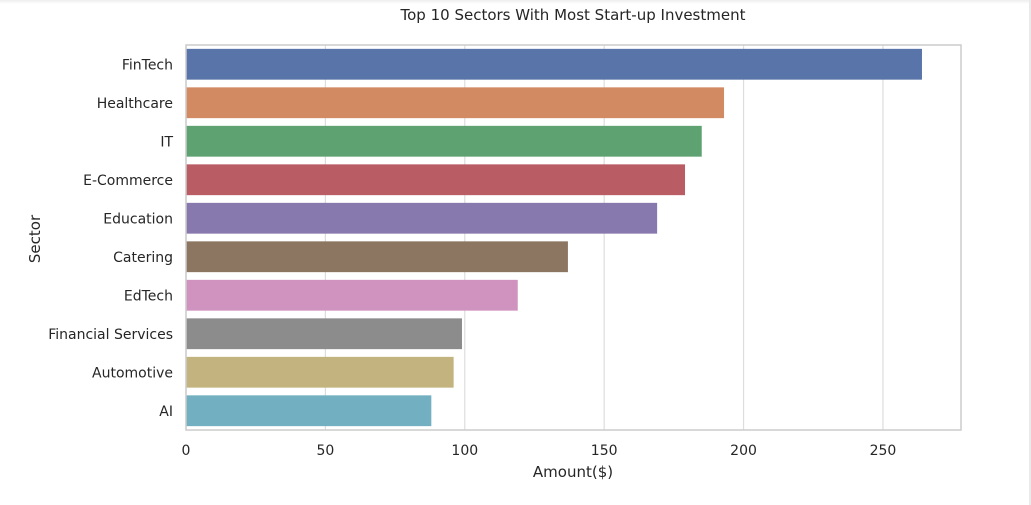 This screenshot has width=1031, height=505. Describe the element at coordinates (166, 412) in the screenshot. I see `y-tick-label: AI` at that location.